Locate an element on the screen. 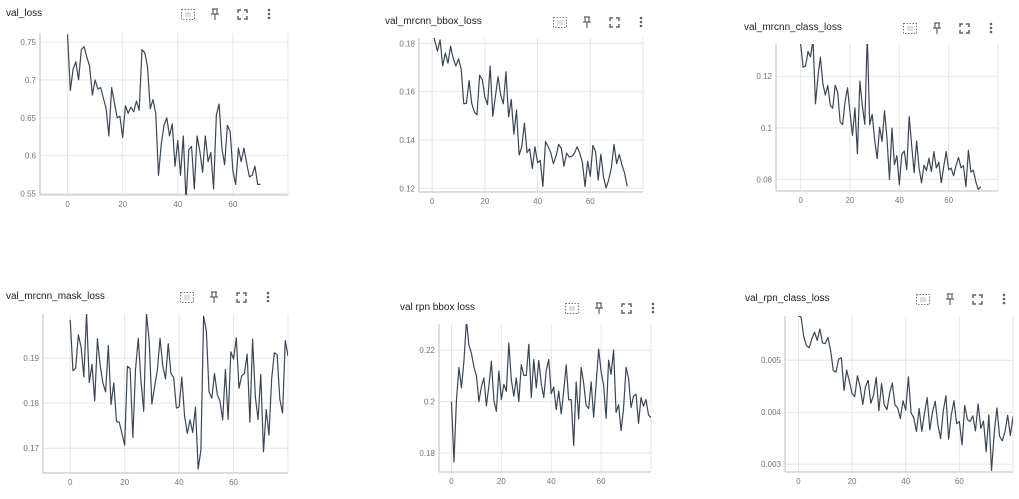 The width and height of the screenshot is (1019, 499). val-mrcnn-mask-loss-plot: 0.17 0.18 0.19 0 20 40 60 is located at coordinates (156, 401).